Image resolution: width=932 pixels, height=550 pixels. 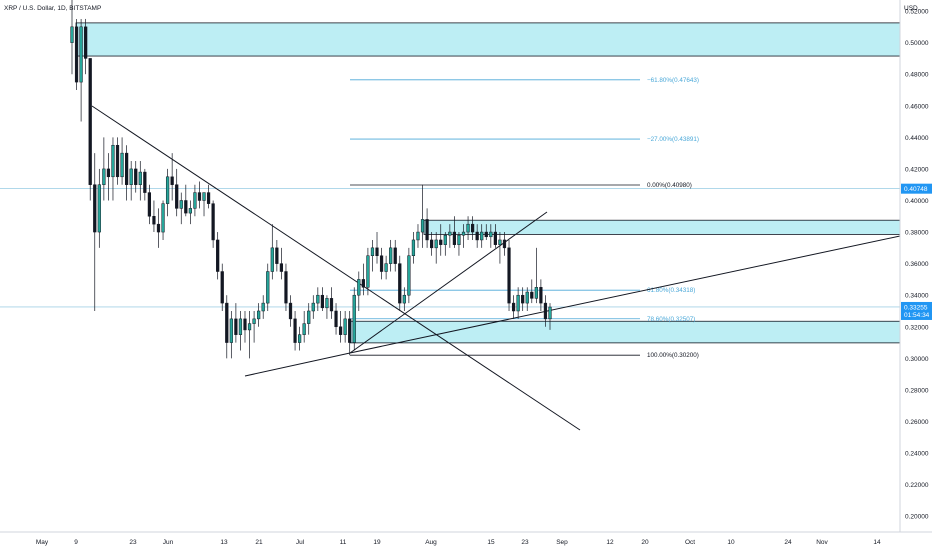 What do you see at coordinates (448, 282) in the screenshot?
I see `rising-wedge-line-steep` at bounding box center [448, 282].